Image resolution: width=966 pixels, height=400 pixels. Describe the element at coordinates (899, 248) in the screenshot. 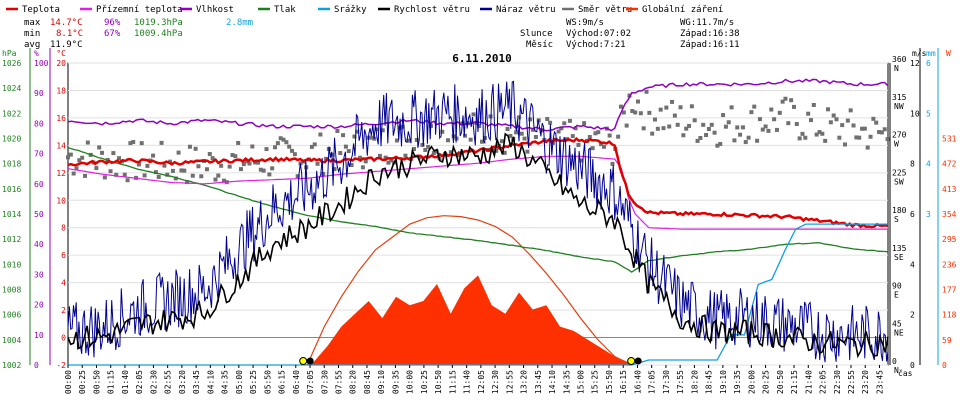

I see `axis-tick-deg: 135` at that location.